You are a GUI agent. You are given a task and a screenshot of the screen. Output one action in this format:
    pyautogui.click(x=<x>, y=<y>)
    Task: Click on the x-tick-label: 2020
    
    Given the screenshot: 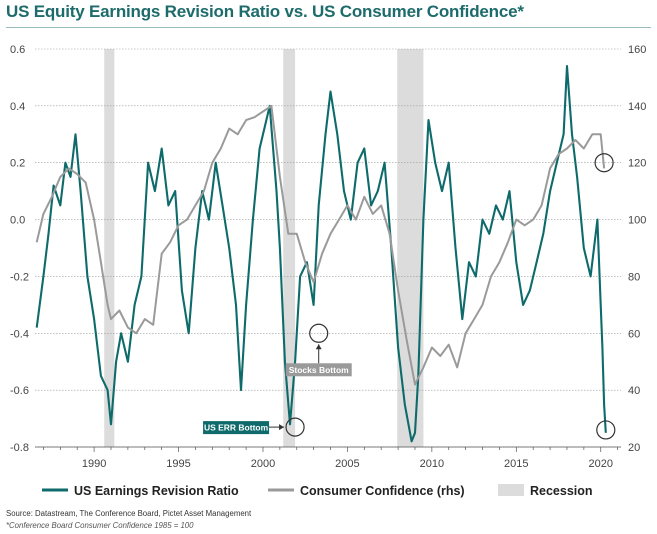 What is the action you would take?
    pyautogui.click(x=600, y=464)
    